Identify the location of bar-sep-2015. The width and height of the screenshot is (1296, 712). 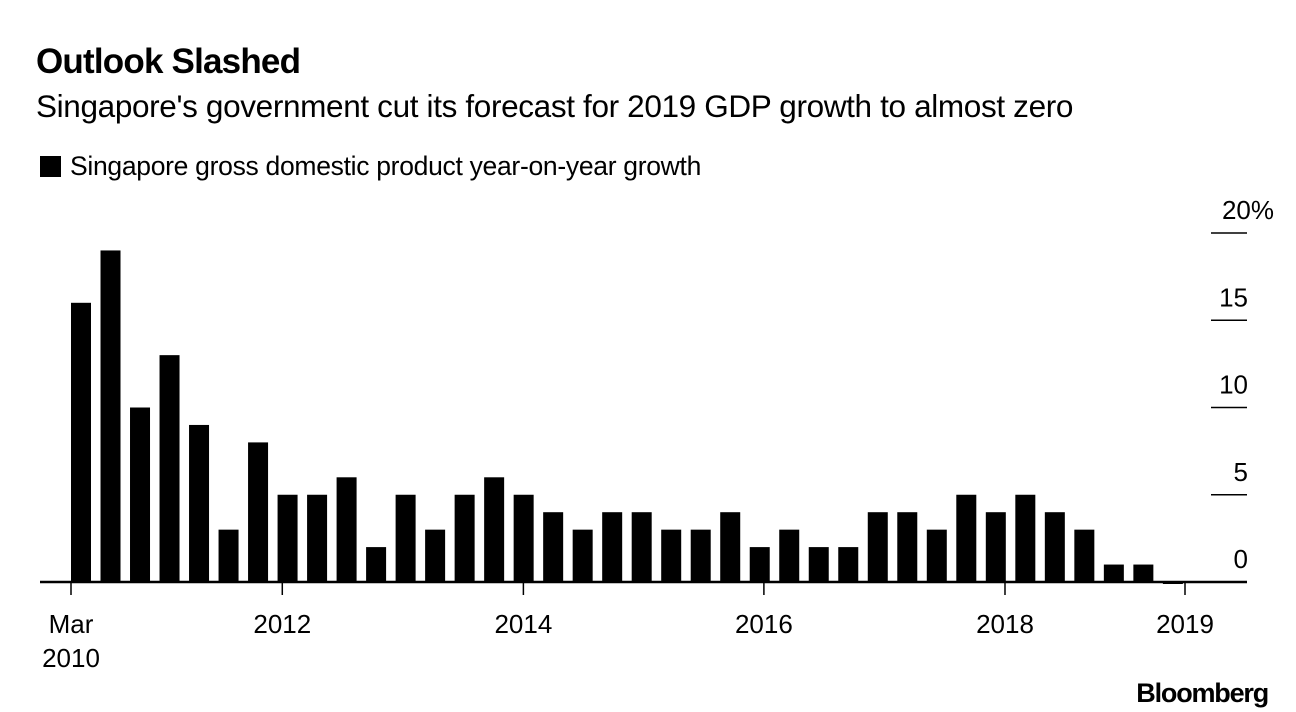
(730, 547).